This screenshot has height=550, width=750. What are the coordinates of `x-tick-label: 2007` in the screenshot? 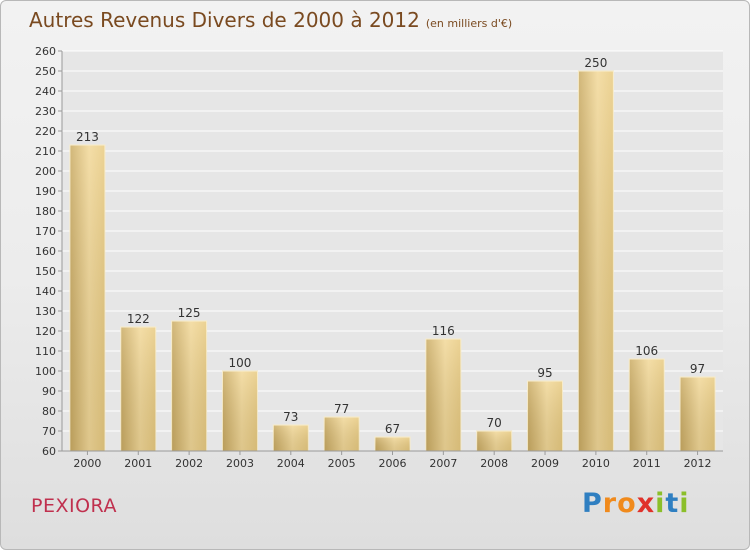 It's located at (443, 463).